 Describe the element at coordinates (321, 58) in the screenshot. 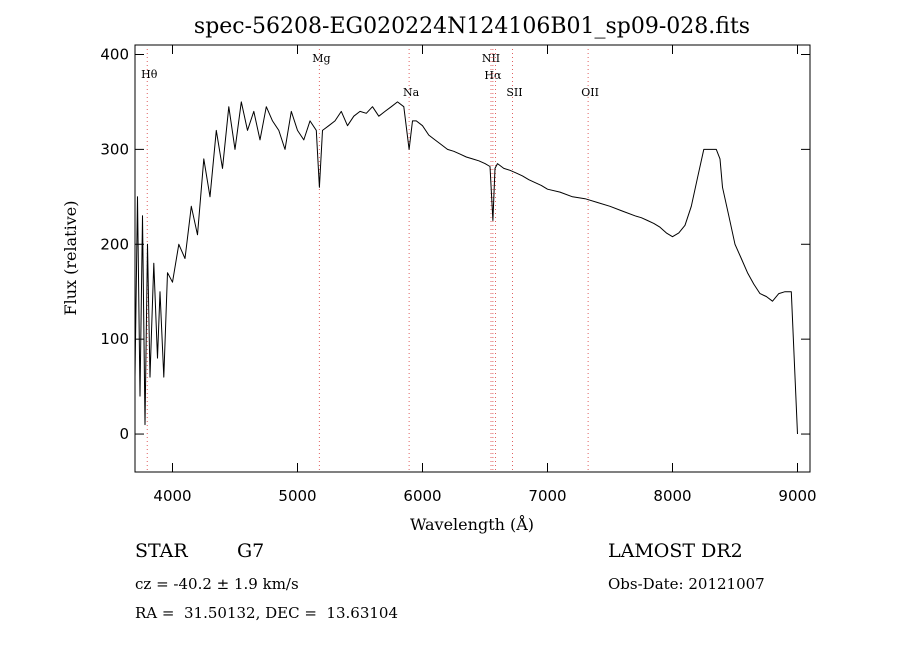

I see `spectral-line-label: Mg` at that location.